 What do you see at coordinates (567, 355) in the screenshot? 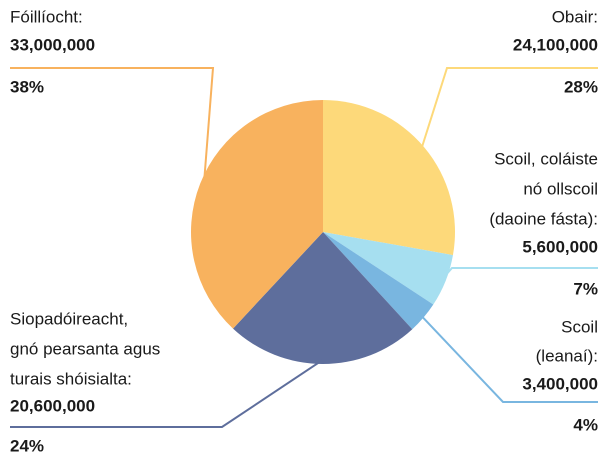
I see `slice-label: (leanaí):` at bounding box center [567, 355].